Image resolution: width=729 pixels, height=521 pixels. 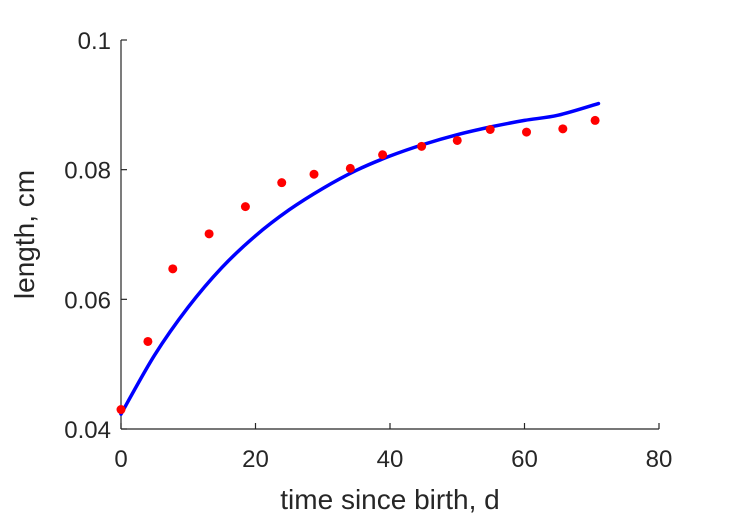 I want to click on y-axis-title: length, cm, so click(x=24, y=234).